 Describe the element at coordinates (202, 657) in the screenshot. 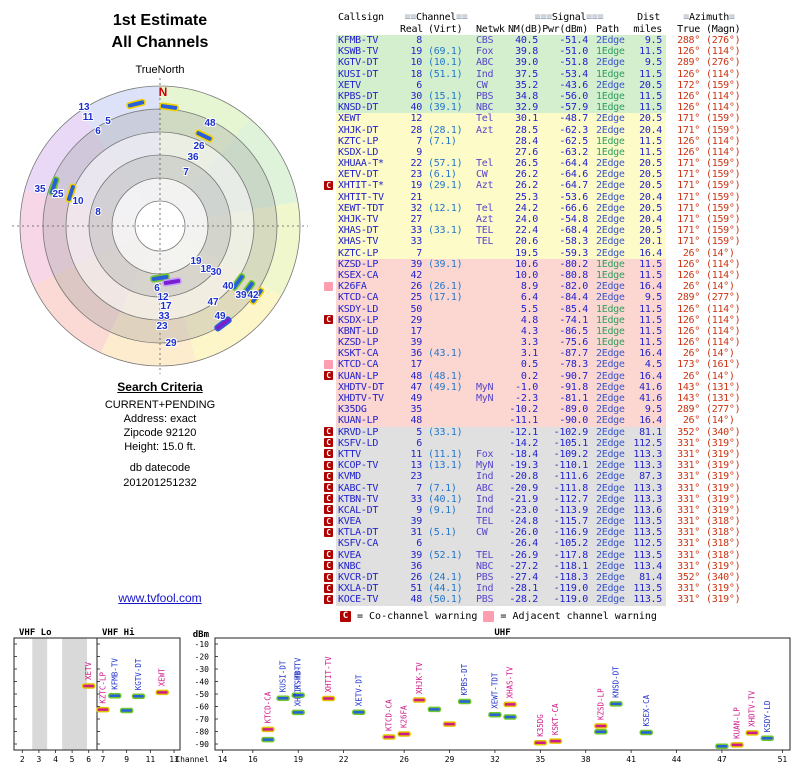

I see `dbm-tick-label: -20` at that location.